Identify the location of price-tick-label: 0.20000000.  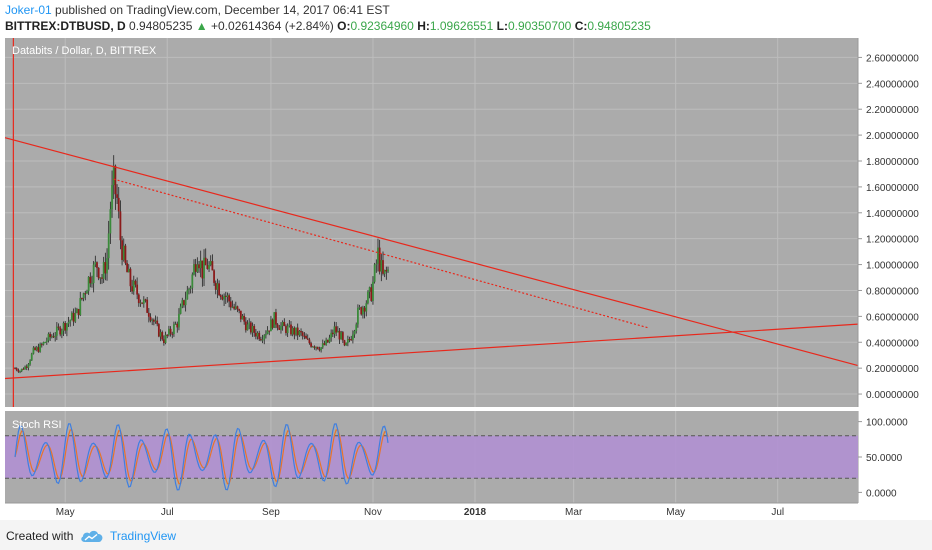
(892, 369).